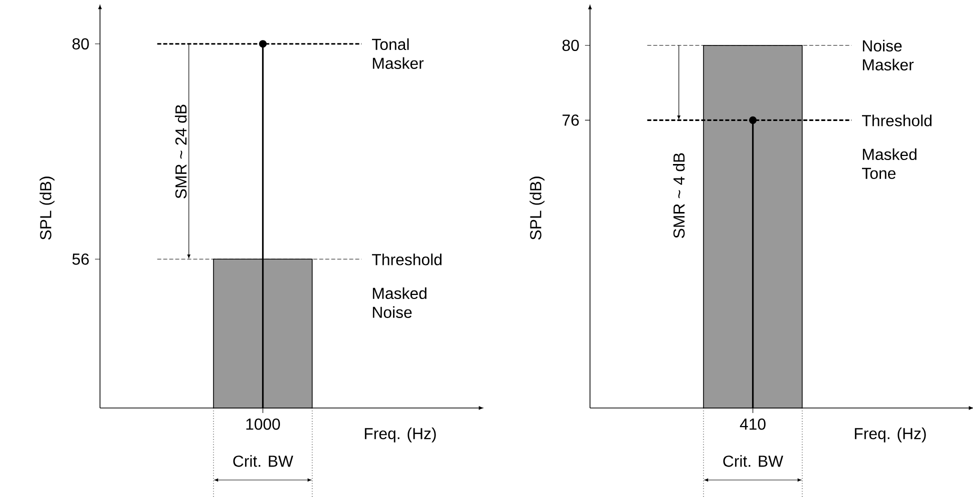 The width and height of the screenshot is (973, 497). What do you see at coordinates (80, 259) in the screenshot?
I see `y-tick-label: 56` at bounding box center [80, 259].